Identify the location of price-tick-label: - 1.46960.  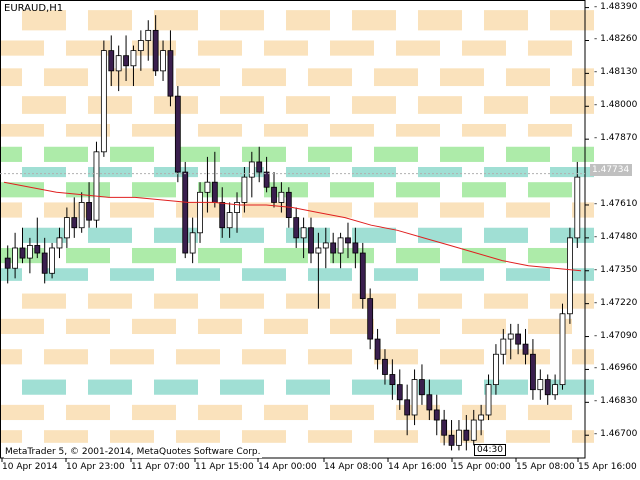
(616, 368).